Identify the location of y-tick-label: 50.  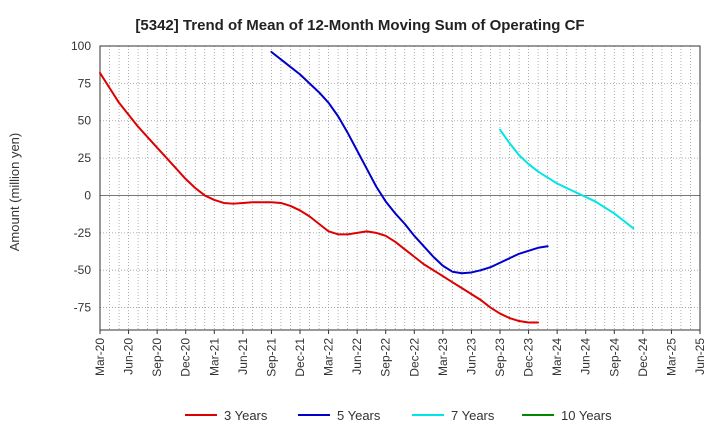
(85, 121).